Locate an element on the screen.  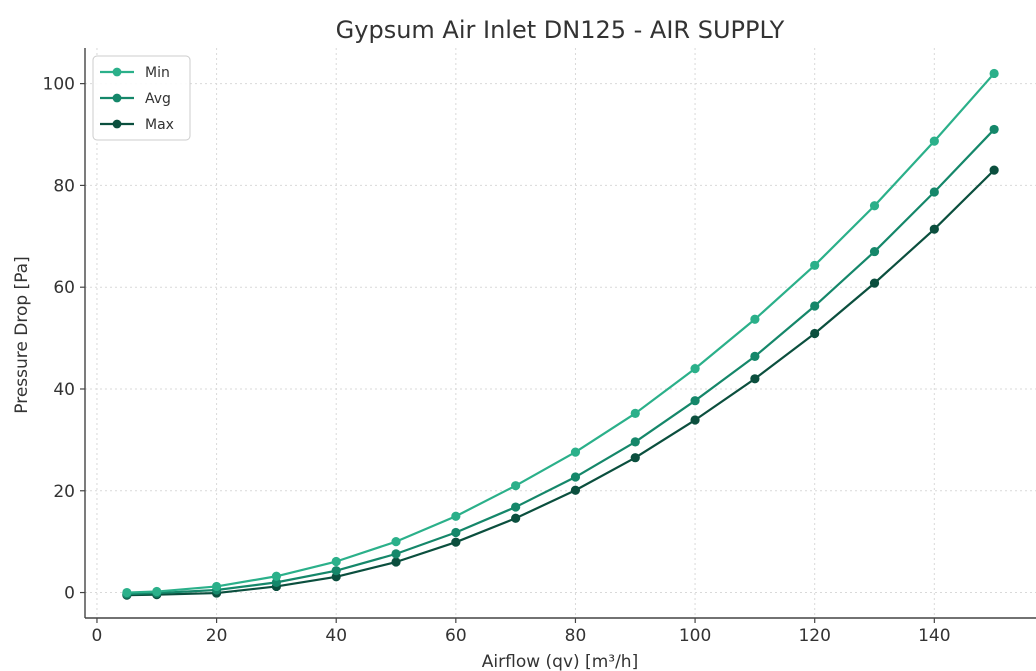
chart-title: Gypsum Air Inlet DN125 - AIR SUPPLY is located at coordinates (560, 30).